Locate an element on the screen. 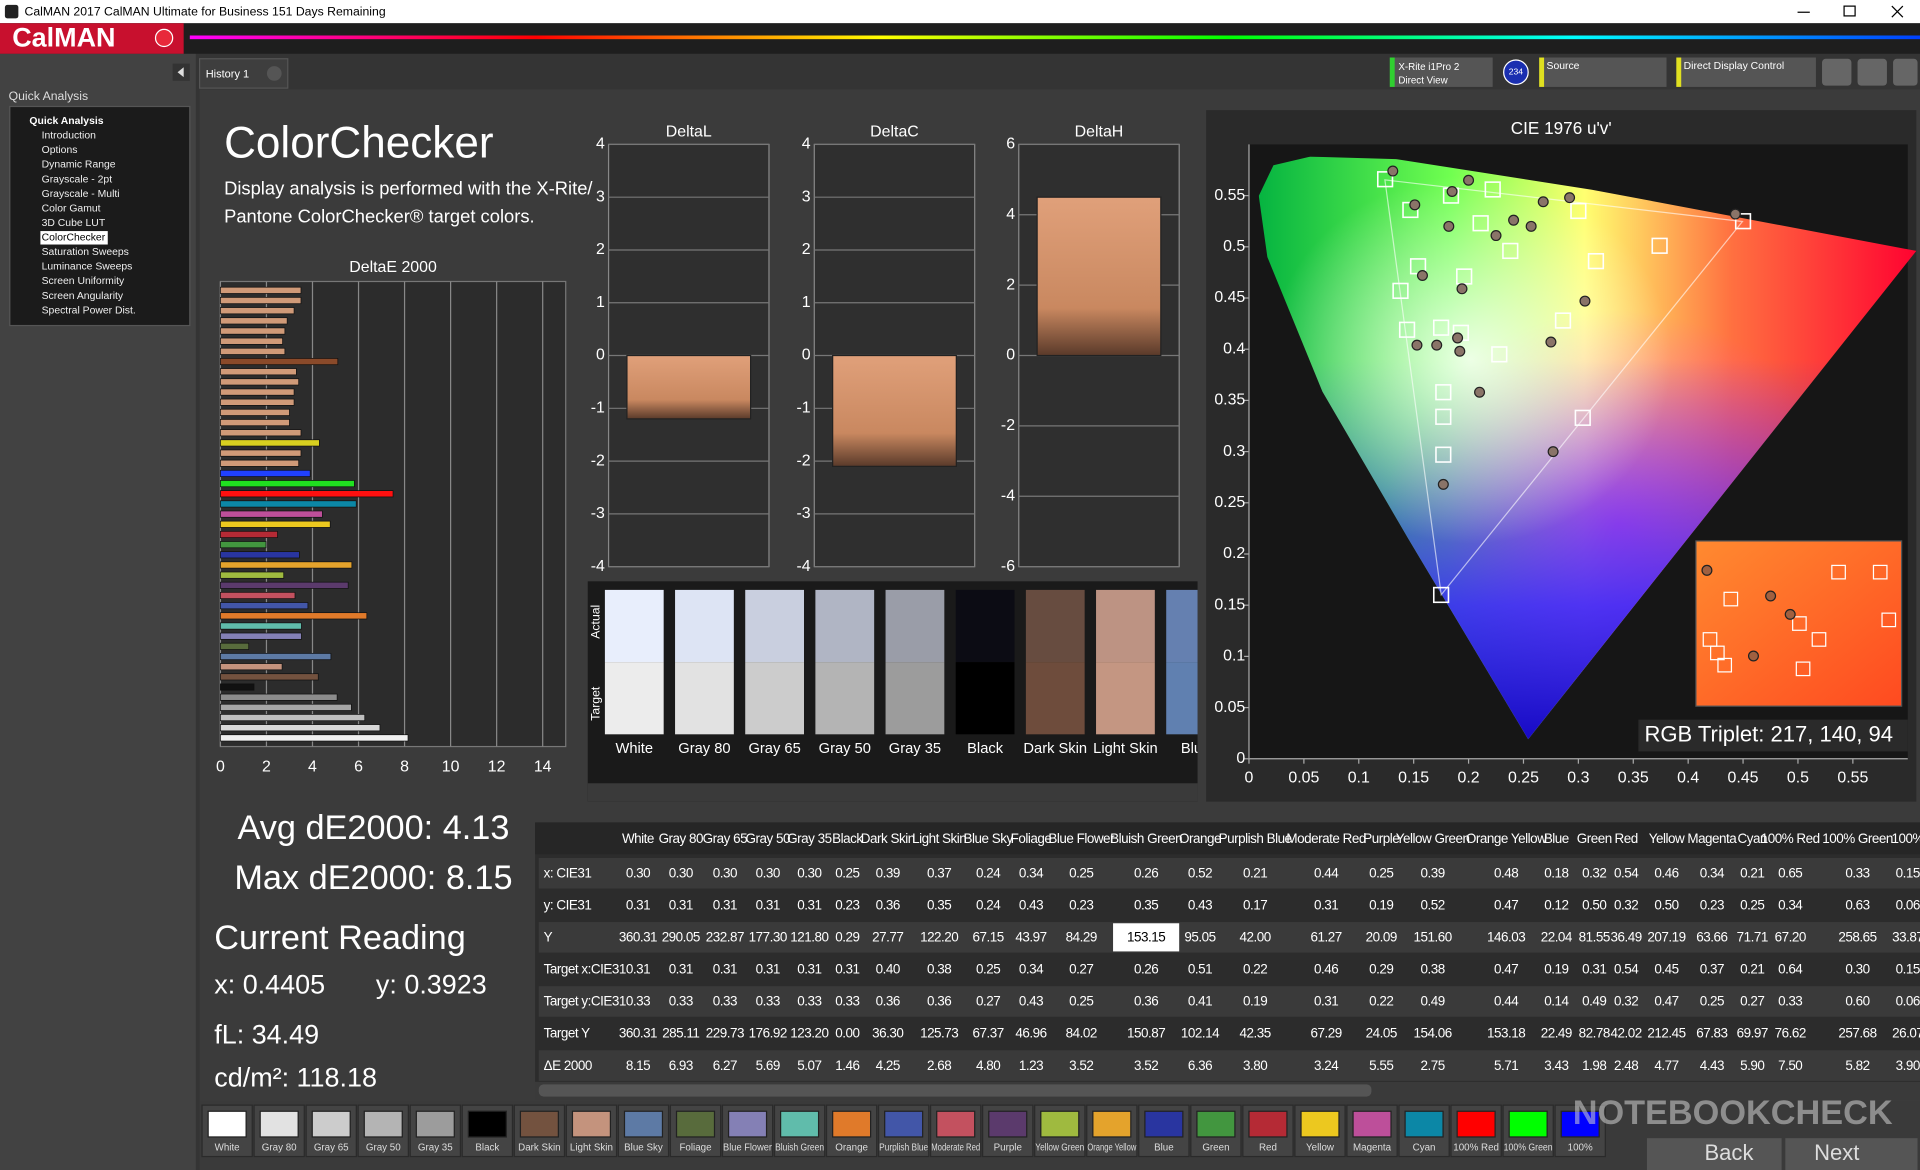 The image size is (1920, 1170). tree-item: Options is located at coordinates (60, 150).